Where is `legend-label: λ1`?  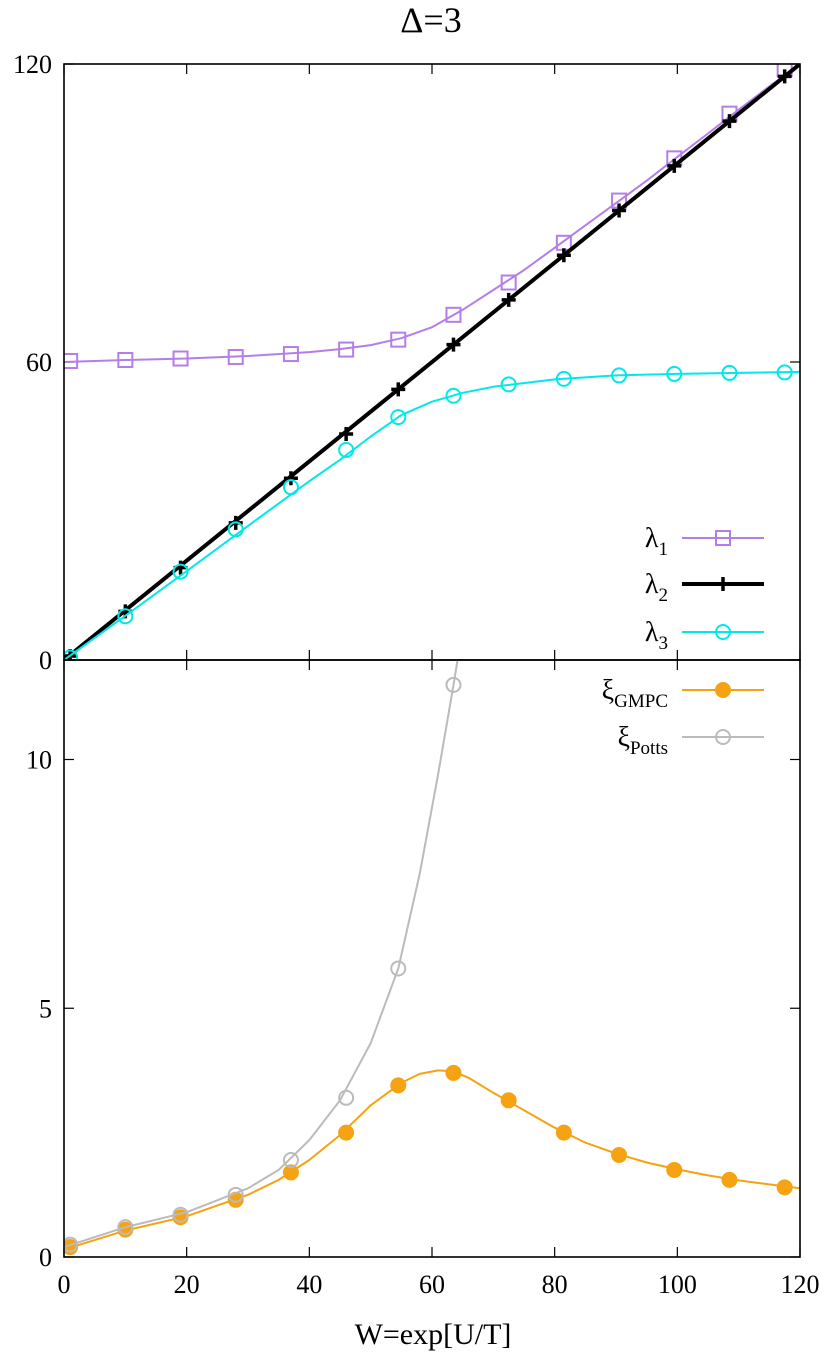 legend-label: λ1 is located at coordinates (656, 541).